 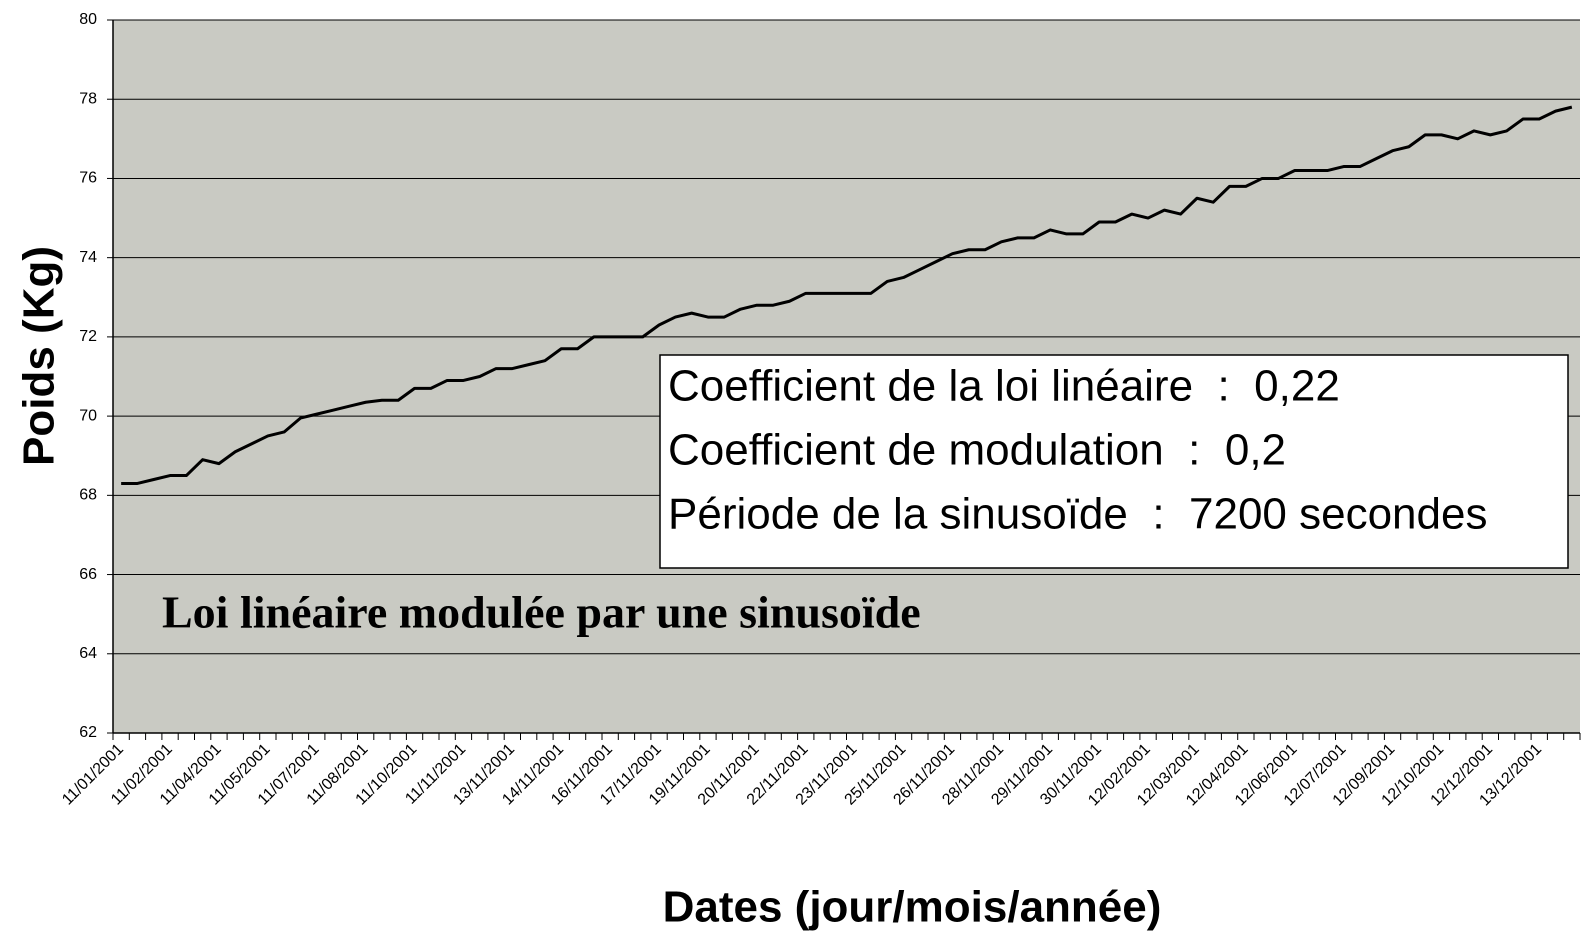 What do you see at coordinates (88, 495) in the screenshot?
I see `y-tick-label: 68` at bounding box center [88, 495].